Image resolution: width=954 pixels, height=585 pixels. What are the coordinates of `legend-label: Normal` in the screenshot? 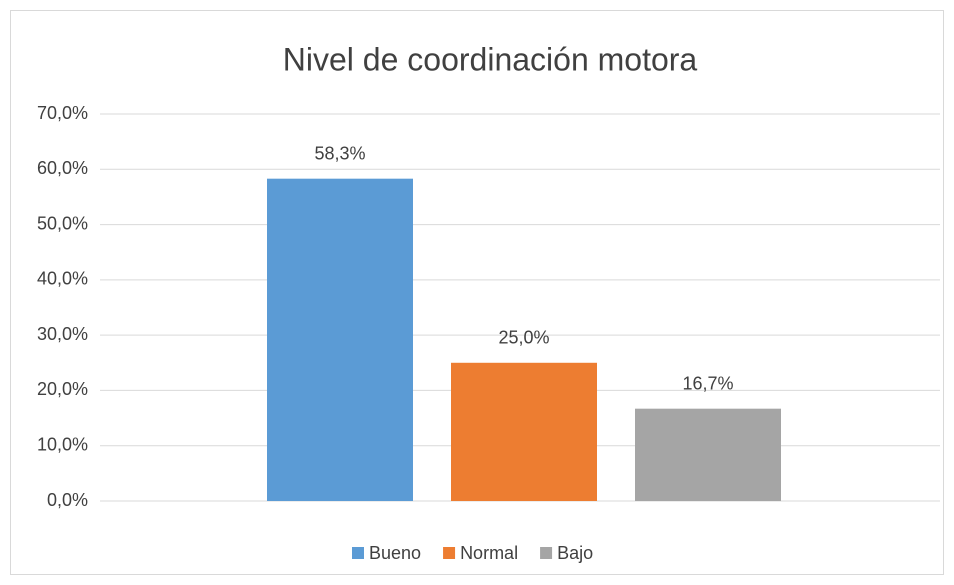 It's located at (489, 553).